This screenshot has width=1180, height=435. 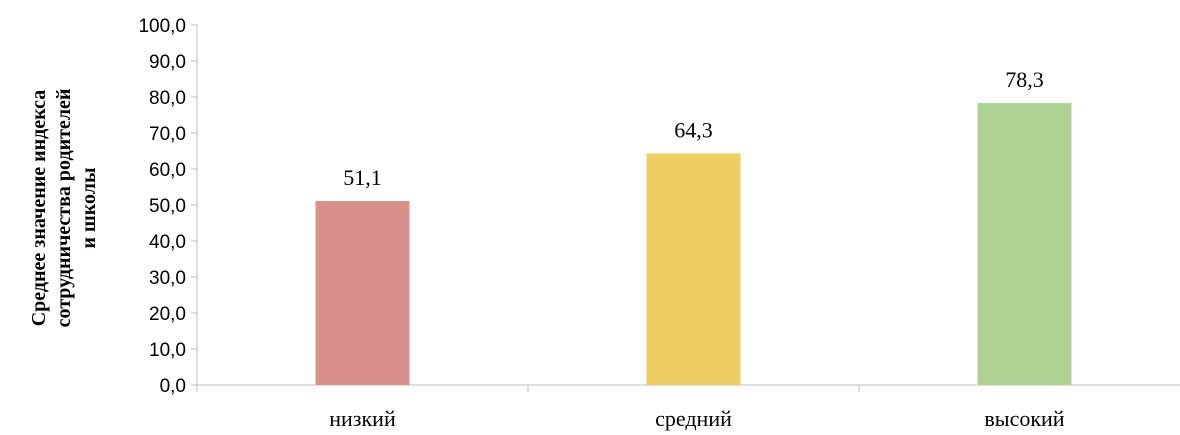 What do you see at coordinates (688, 388) in the screenshot?
I see `x-axis` at bounding box center [688, 388].